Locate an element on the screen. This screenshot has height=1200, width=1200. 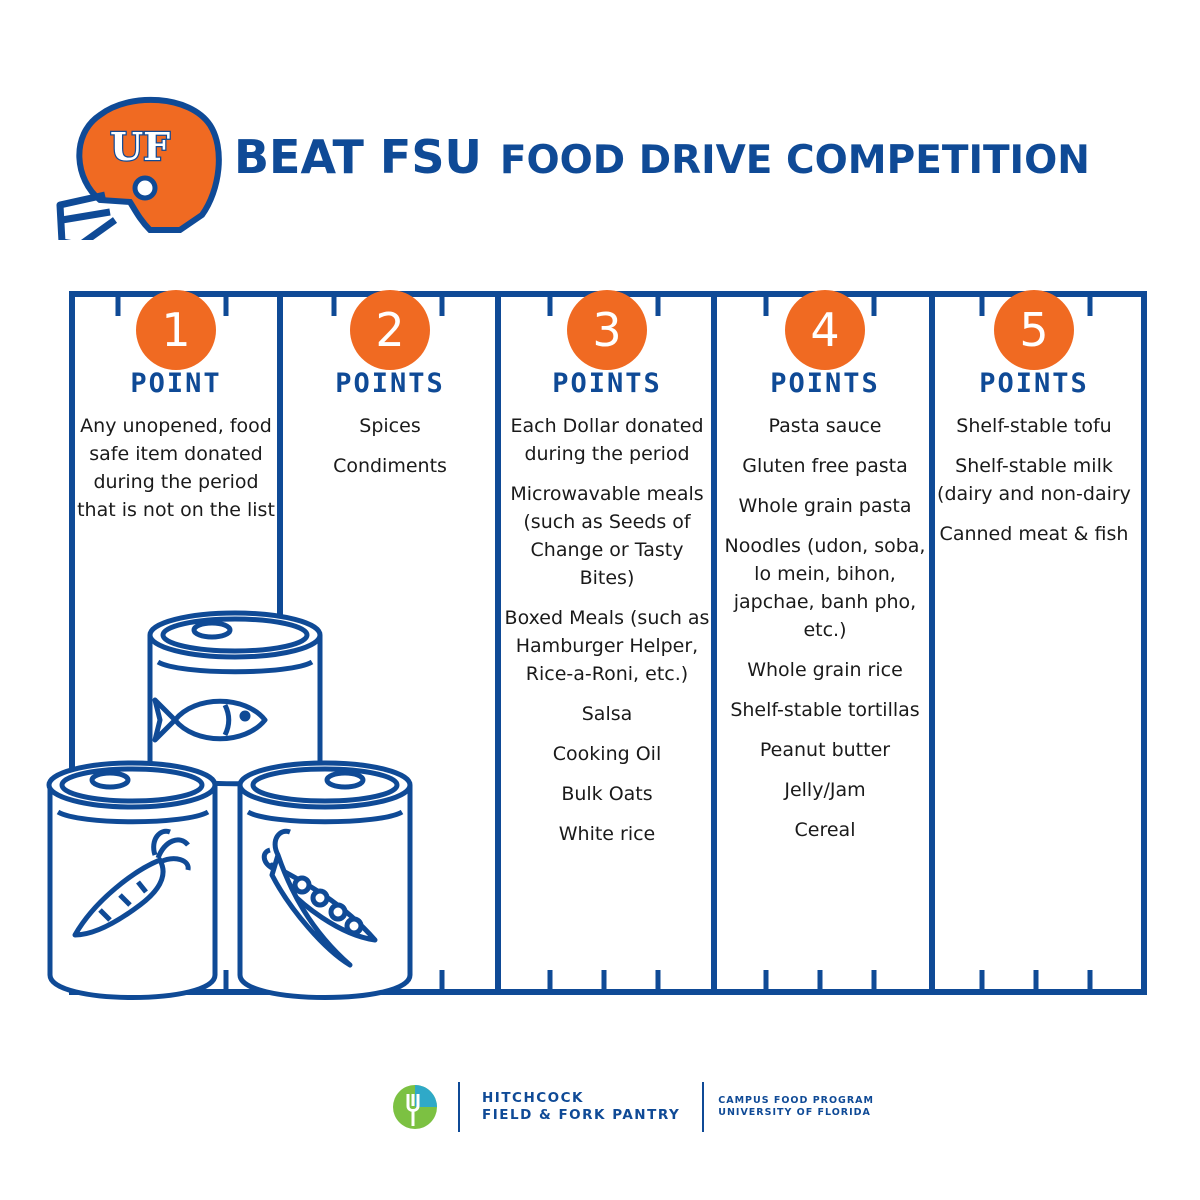
pantry-line1: HITCHCOCK is located at coordinates (533, 1098).